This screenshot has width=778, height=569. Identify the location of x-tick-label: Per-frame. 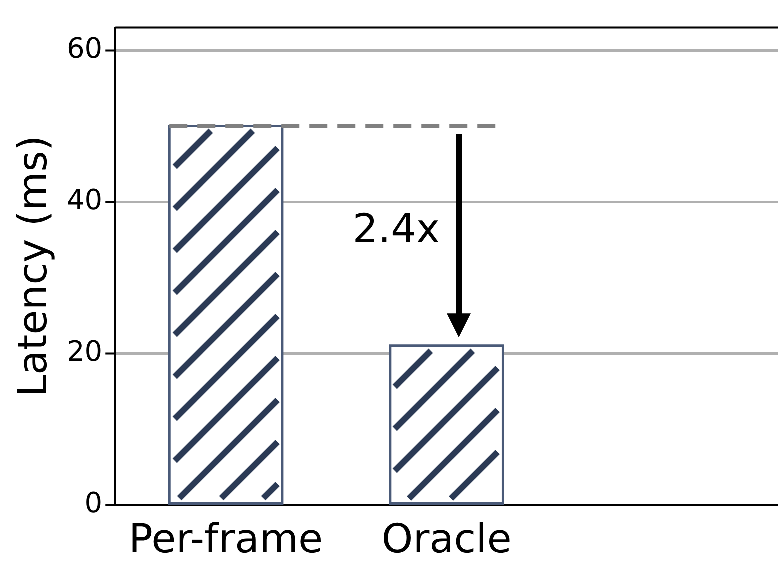
(226, 539).